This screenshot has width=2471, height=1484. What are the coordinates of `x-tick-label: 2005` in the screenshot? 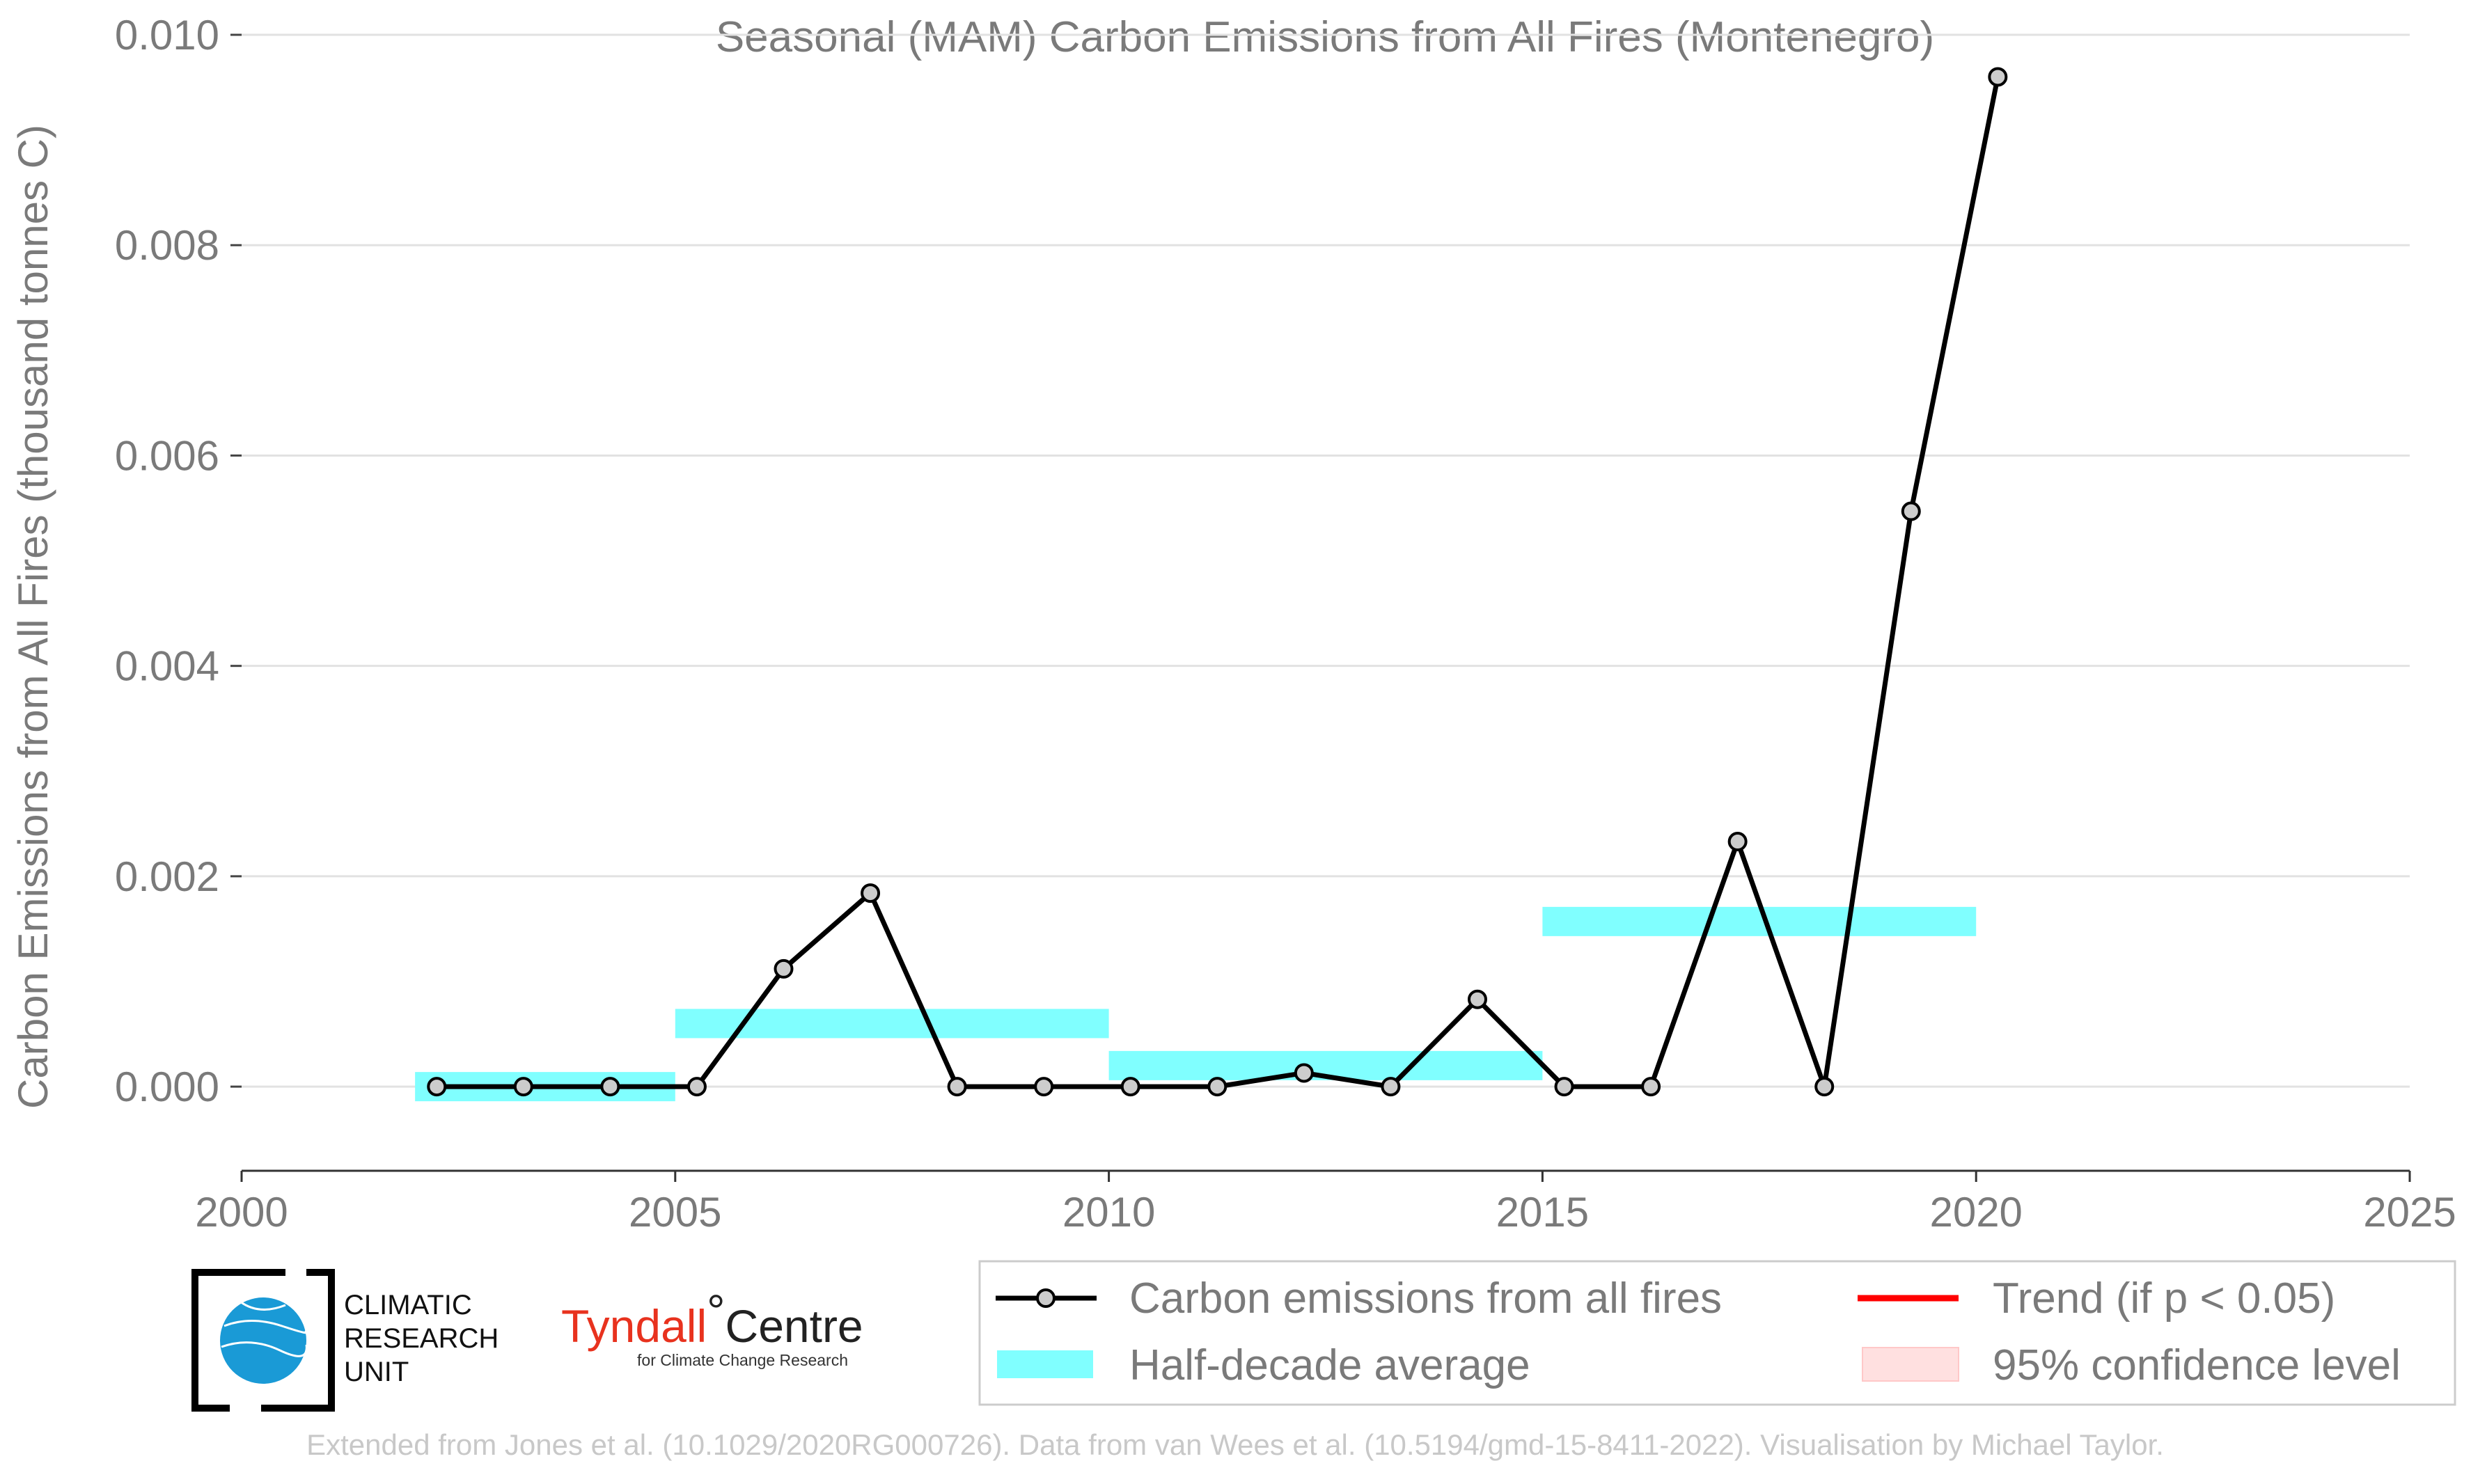 It's located at (675, 1212).